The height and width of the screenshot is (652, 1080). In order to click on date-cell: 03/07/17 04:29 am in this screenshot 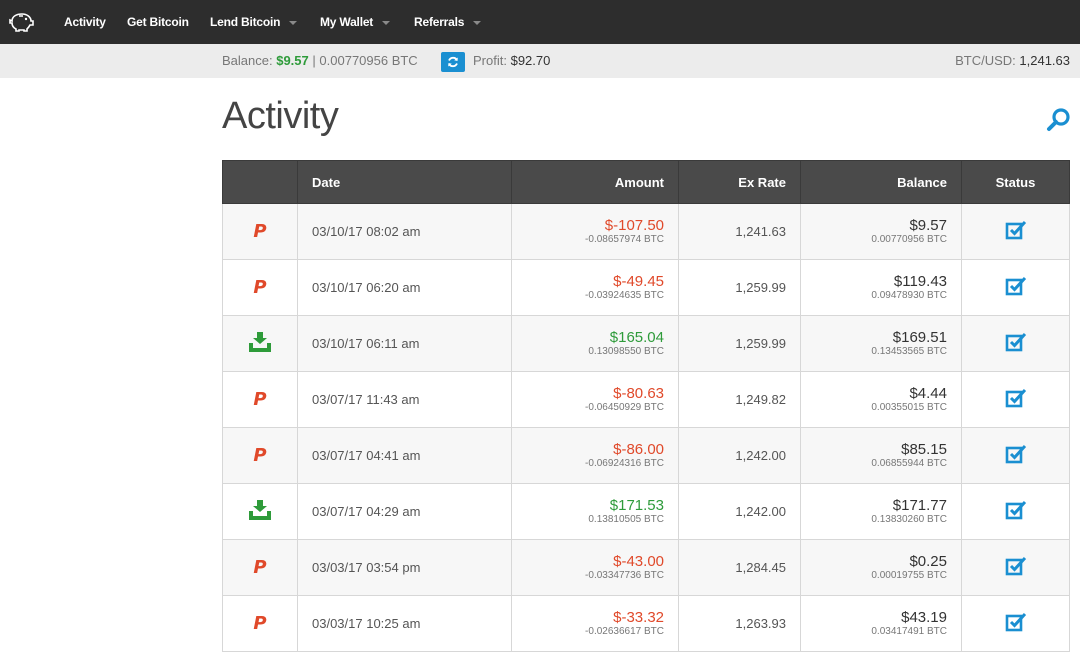, I will do `click(404, 511)`.